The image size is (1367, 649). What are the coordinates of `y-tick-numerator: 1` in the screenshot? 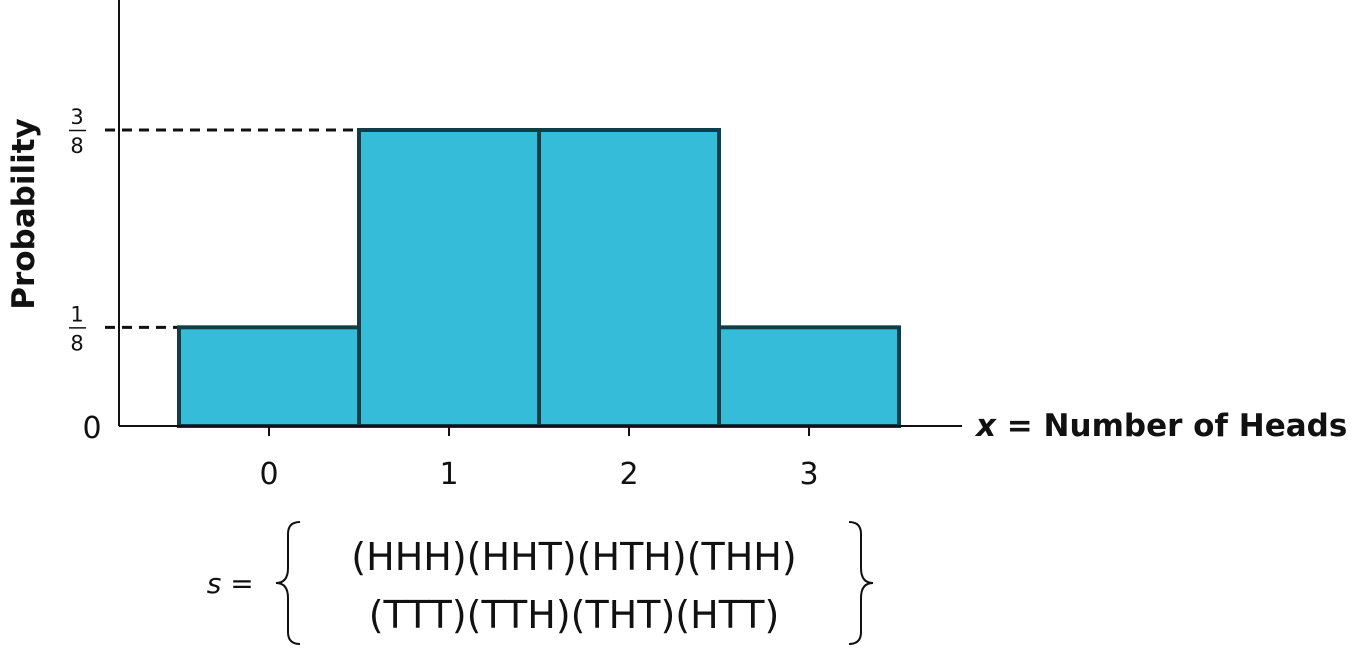 It's located at (76, 314).